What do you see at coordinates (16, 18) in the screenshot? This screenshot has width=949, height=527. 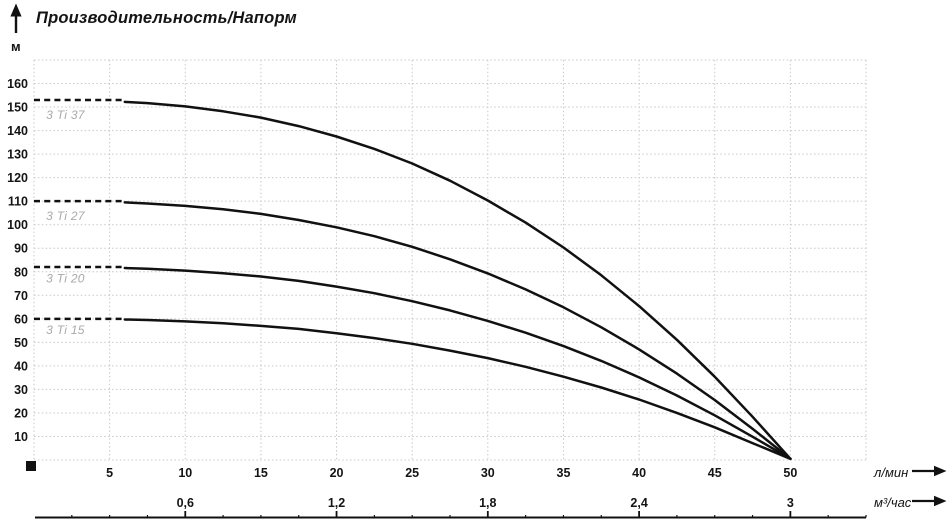 I see `y-axis-up-arrow-icon` at bounding box center [16, 18].